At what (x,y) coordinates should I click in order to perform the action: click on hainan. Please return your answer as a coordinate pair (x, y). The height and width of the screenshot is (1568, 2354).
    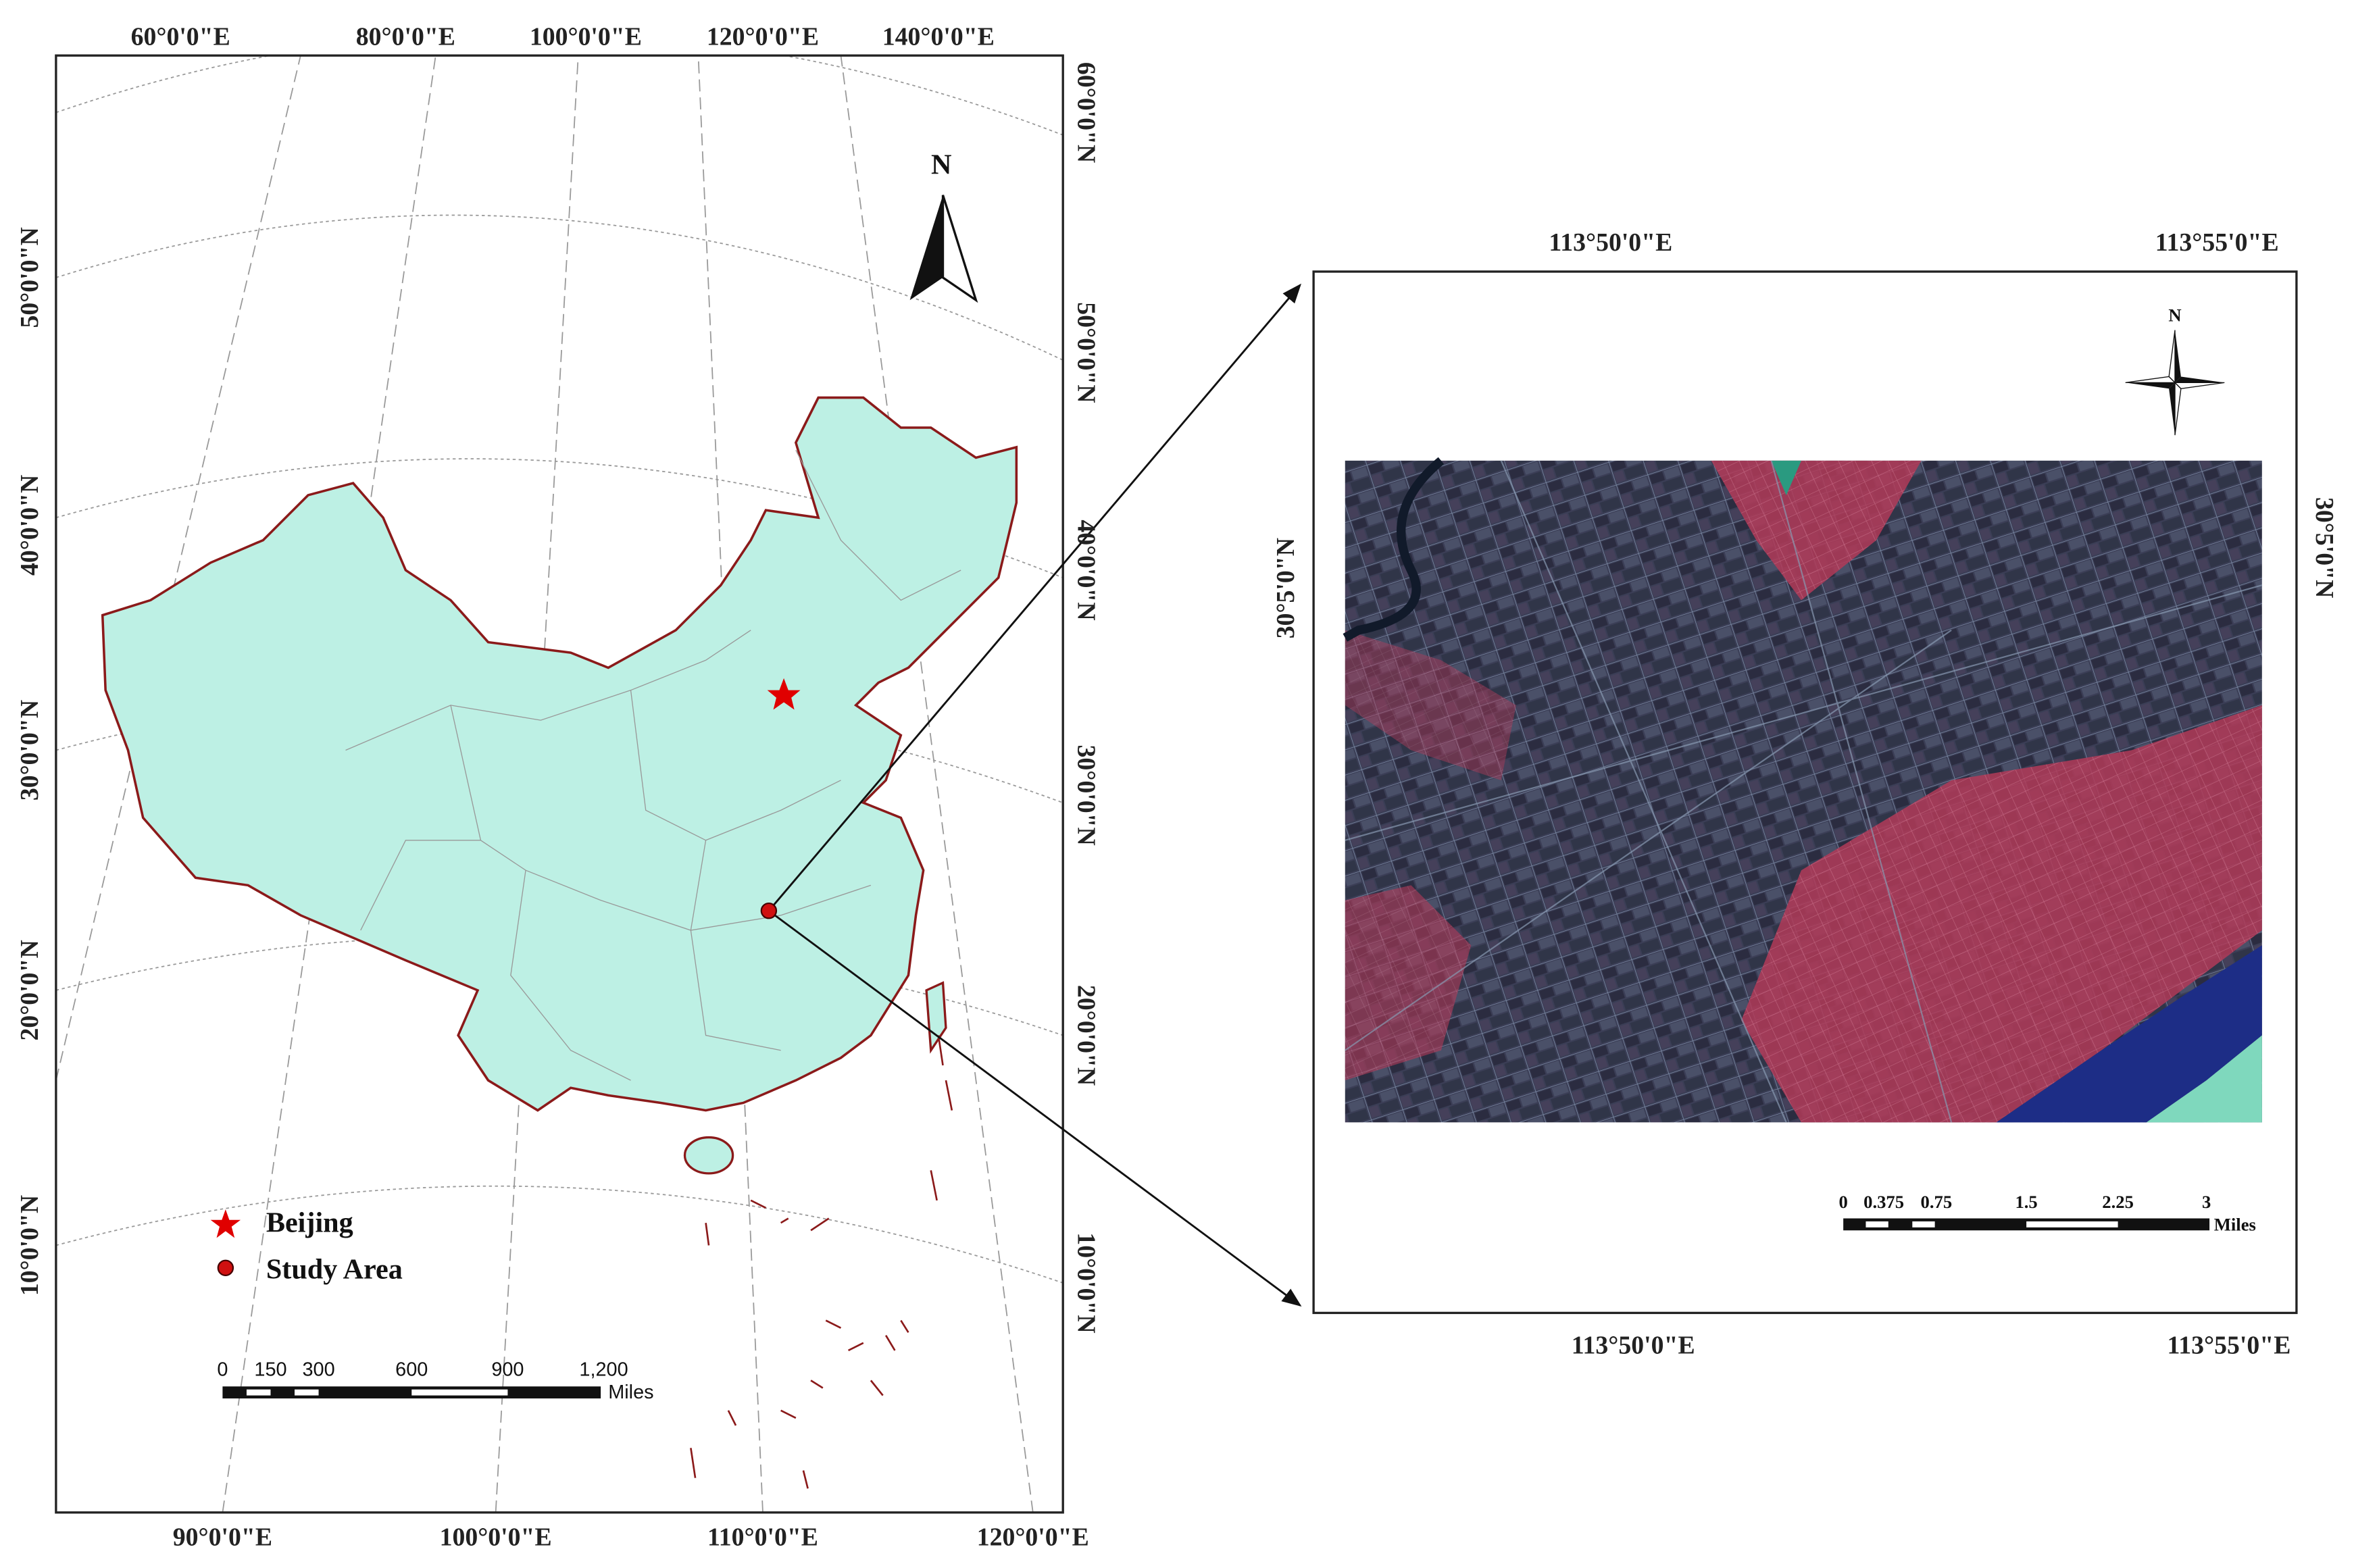
    Looking at the image, I should click on (709, 1155).